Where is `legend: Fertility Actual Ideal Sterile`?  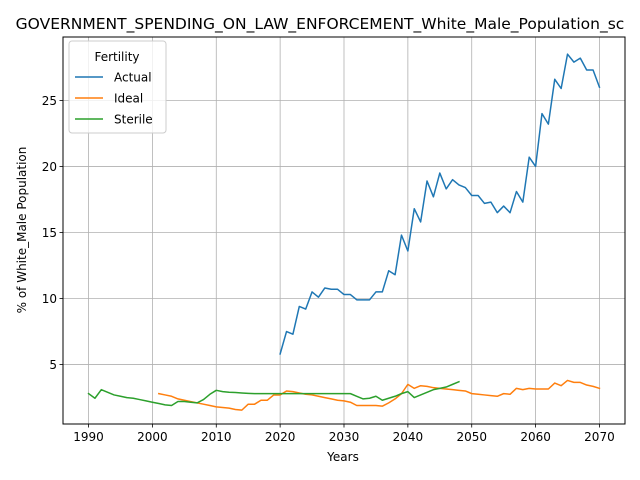
legend: Fertility Actual Ideal Sterile is located at coordinates (117, 87).